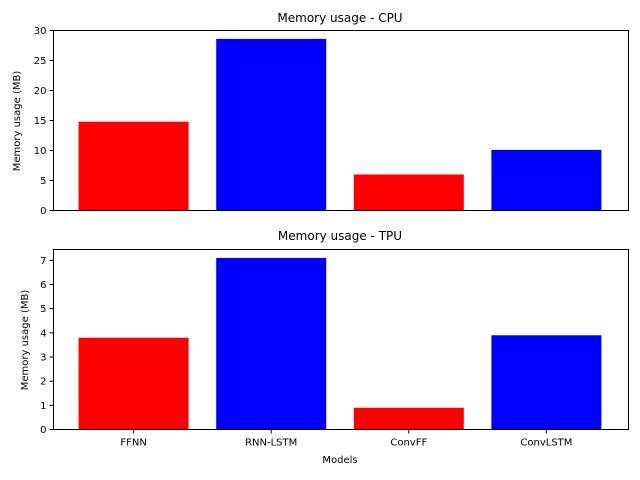 Image resolution: width=640 pixels, height=480 pixels. I want to click on y-tick-label: 25, so click(40, 61).